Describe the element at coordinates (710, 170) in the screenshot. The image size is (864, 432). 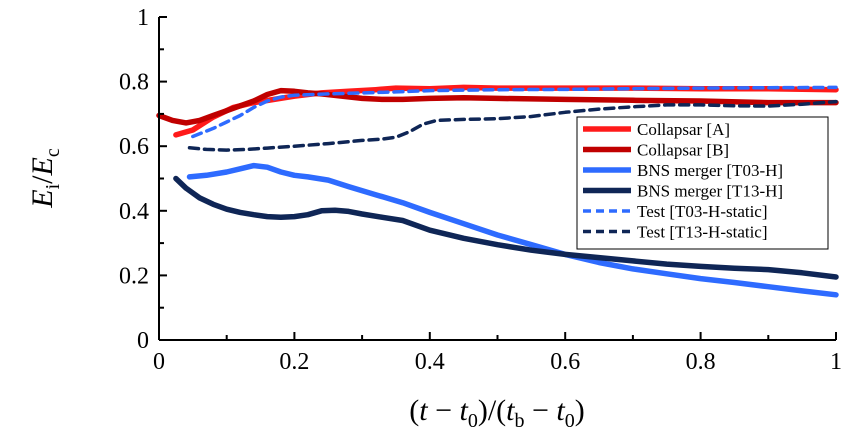
I see `legend-label-2: BNS merger [T03-H]` at that location.